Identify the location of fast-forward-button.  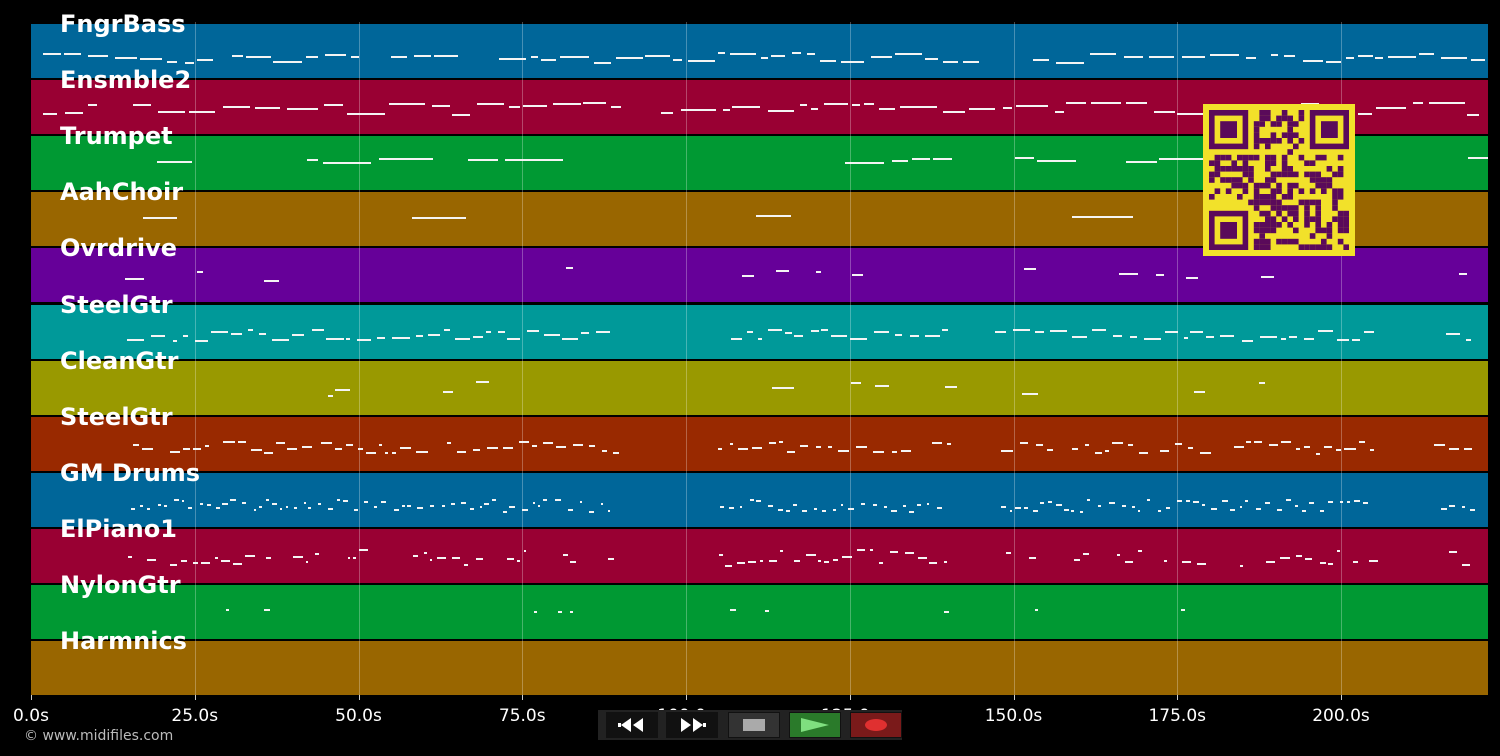
(692, 725).